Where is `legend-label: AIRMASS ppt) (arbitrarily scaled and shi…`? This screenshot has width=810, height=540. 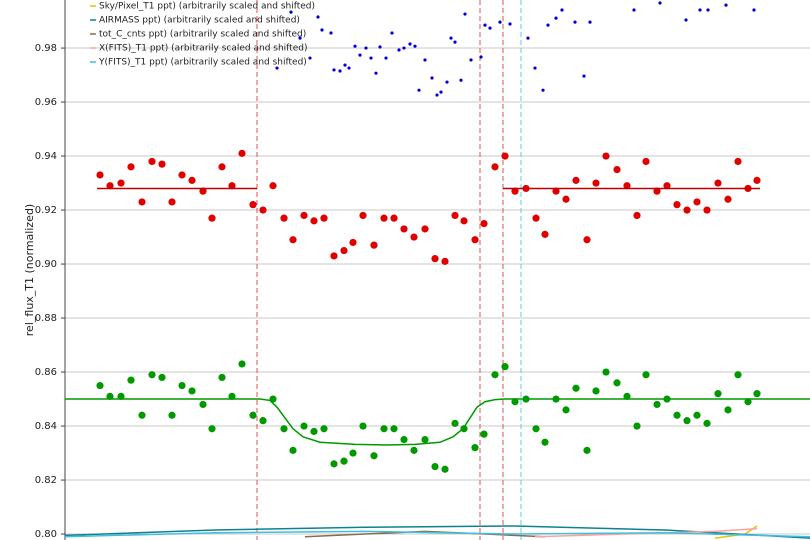 legend-label: AIRMASS ppt) (arbitrarily scaled and shi… is located at coordinates (199, 21).